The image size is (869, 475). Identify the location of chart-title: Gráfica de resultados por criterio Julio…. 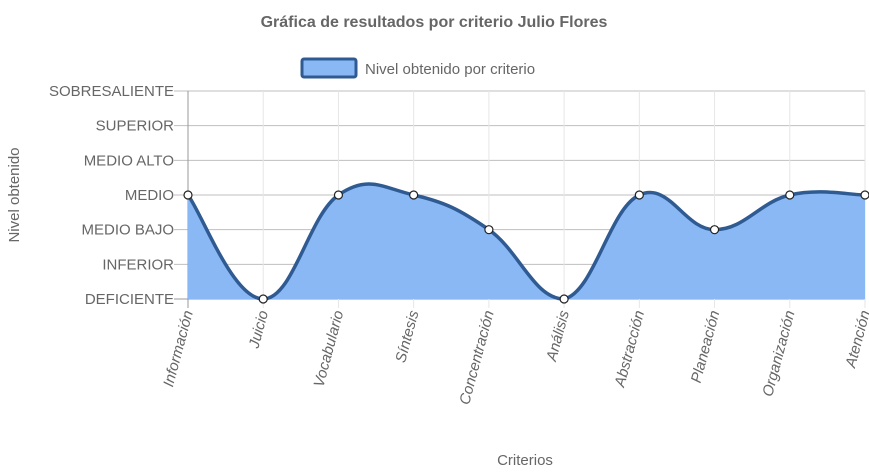
(434, 22).